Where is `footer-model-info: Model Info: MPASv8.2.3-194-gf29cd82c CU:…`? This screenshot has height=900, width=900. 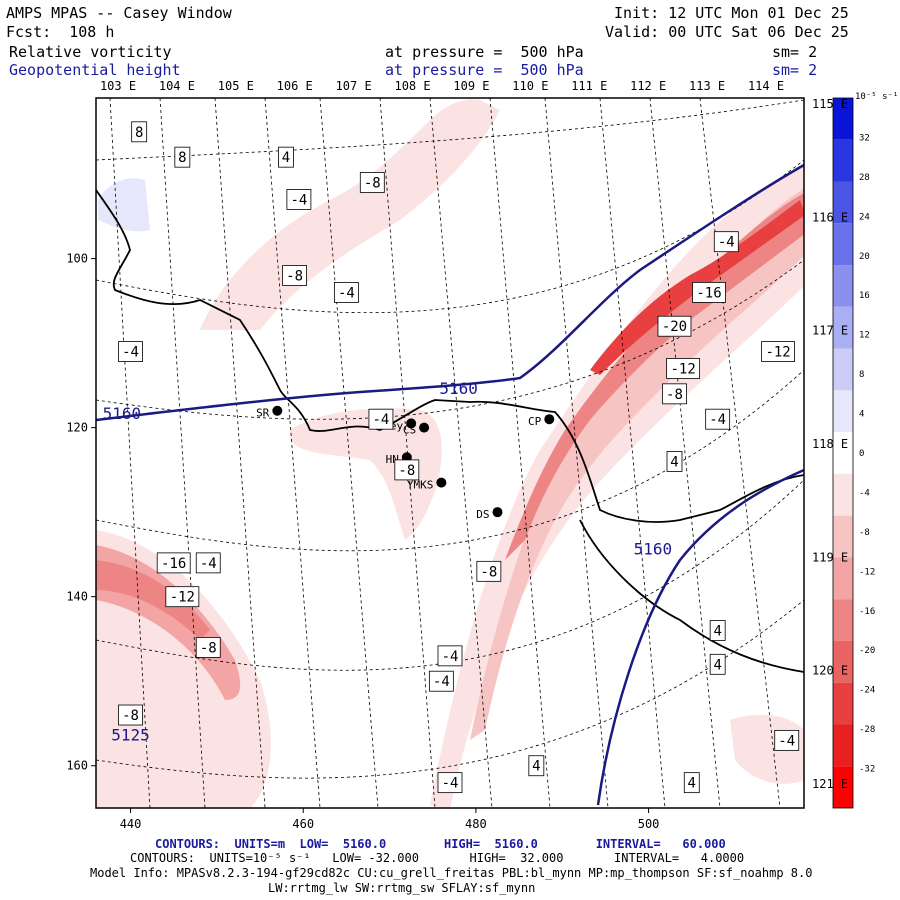 footer-model-info: Model Info: MPASv8.2.3-194-gf29cd82c CU:… is located at coordinates (451, 873).